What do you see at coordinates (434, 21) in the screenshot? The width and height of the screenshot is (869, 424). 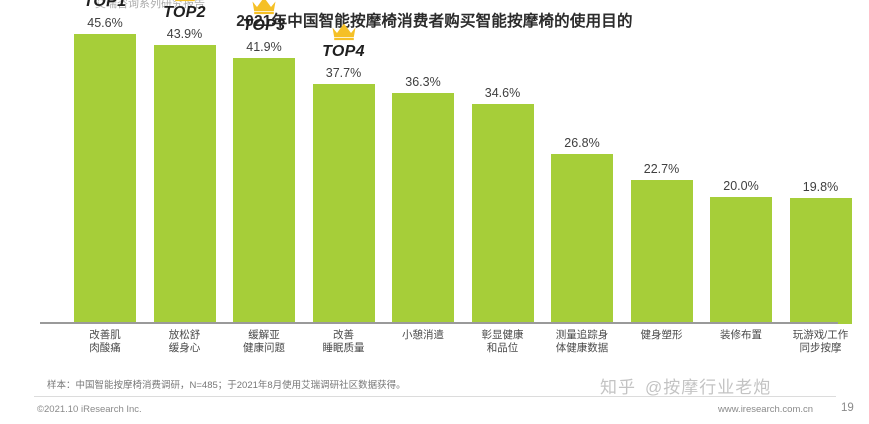 I see `chart-title: 2021年中国智能按摩椅消费者购买智能按摩椅的使用目的` at bounding box center [434, 21].